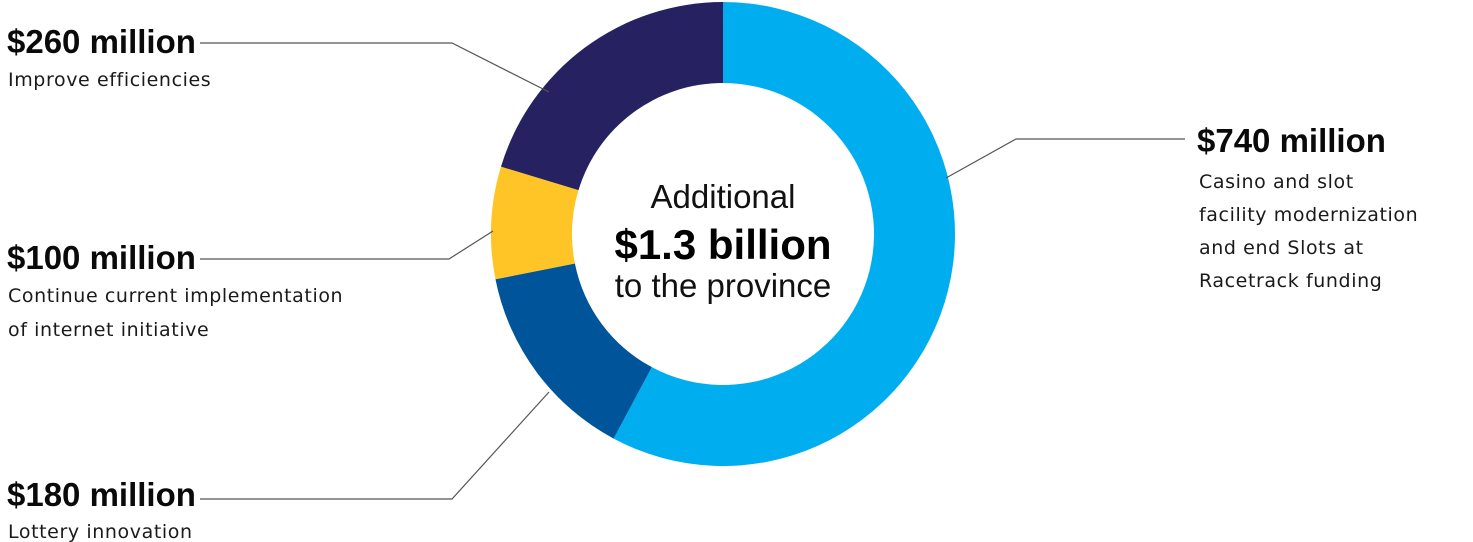  I want to click on slice-amount-label: $260 million, so click(101, 41).